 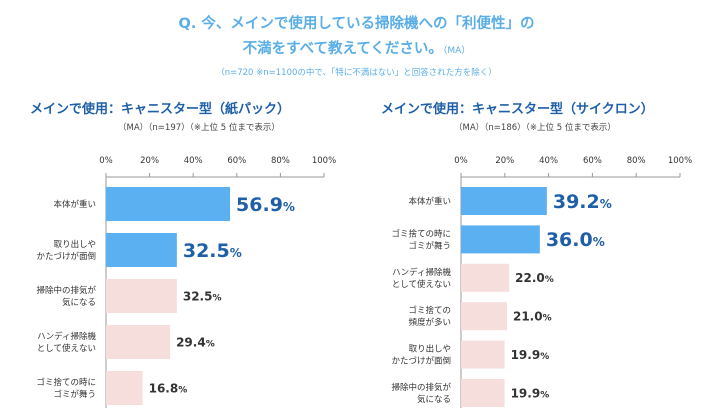 I want to click on left-tick-label: 20%, so click(x=149, y=161).